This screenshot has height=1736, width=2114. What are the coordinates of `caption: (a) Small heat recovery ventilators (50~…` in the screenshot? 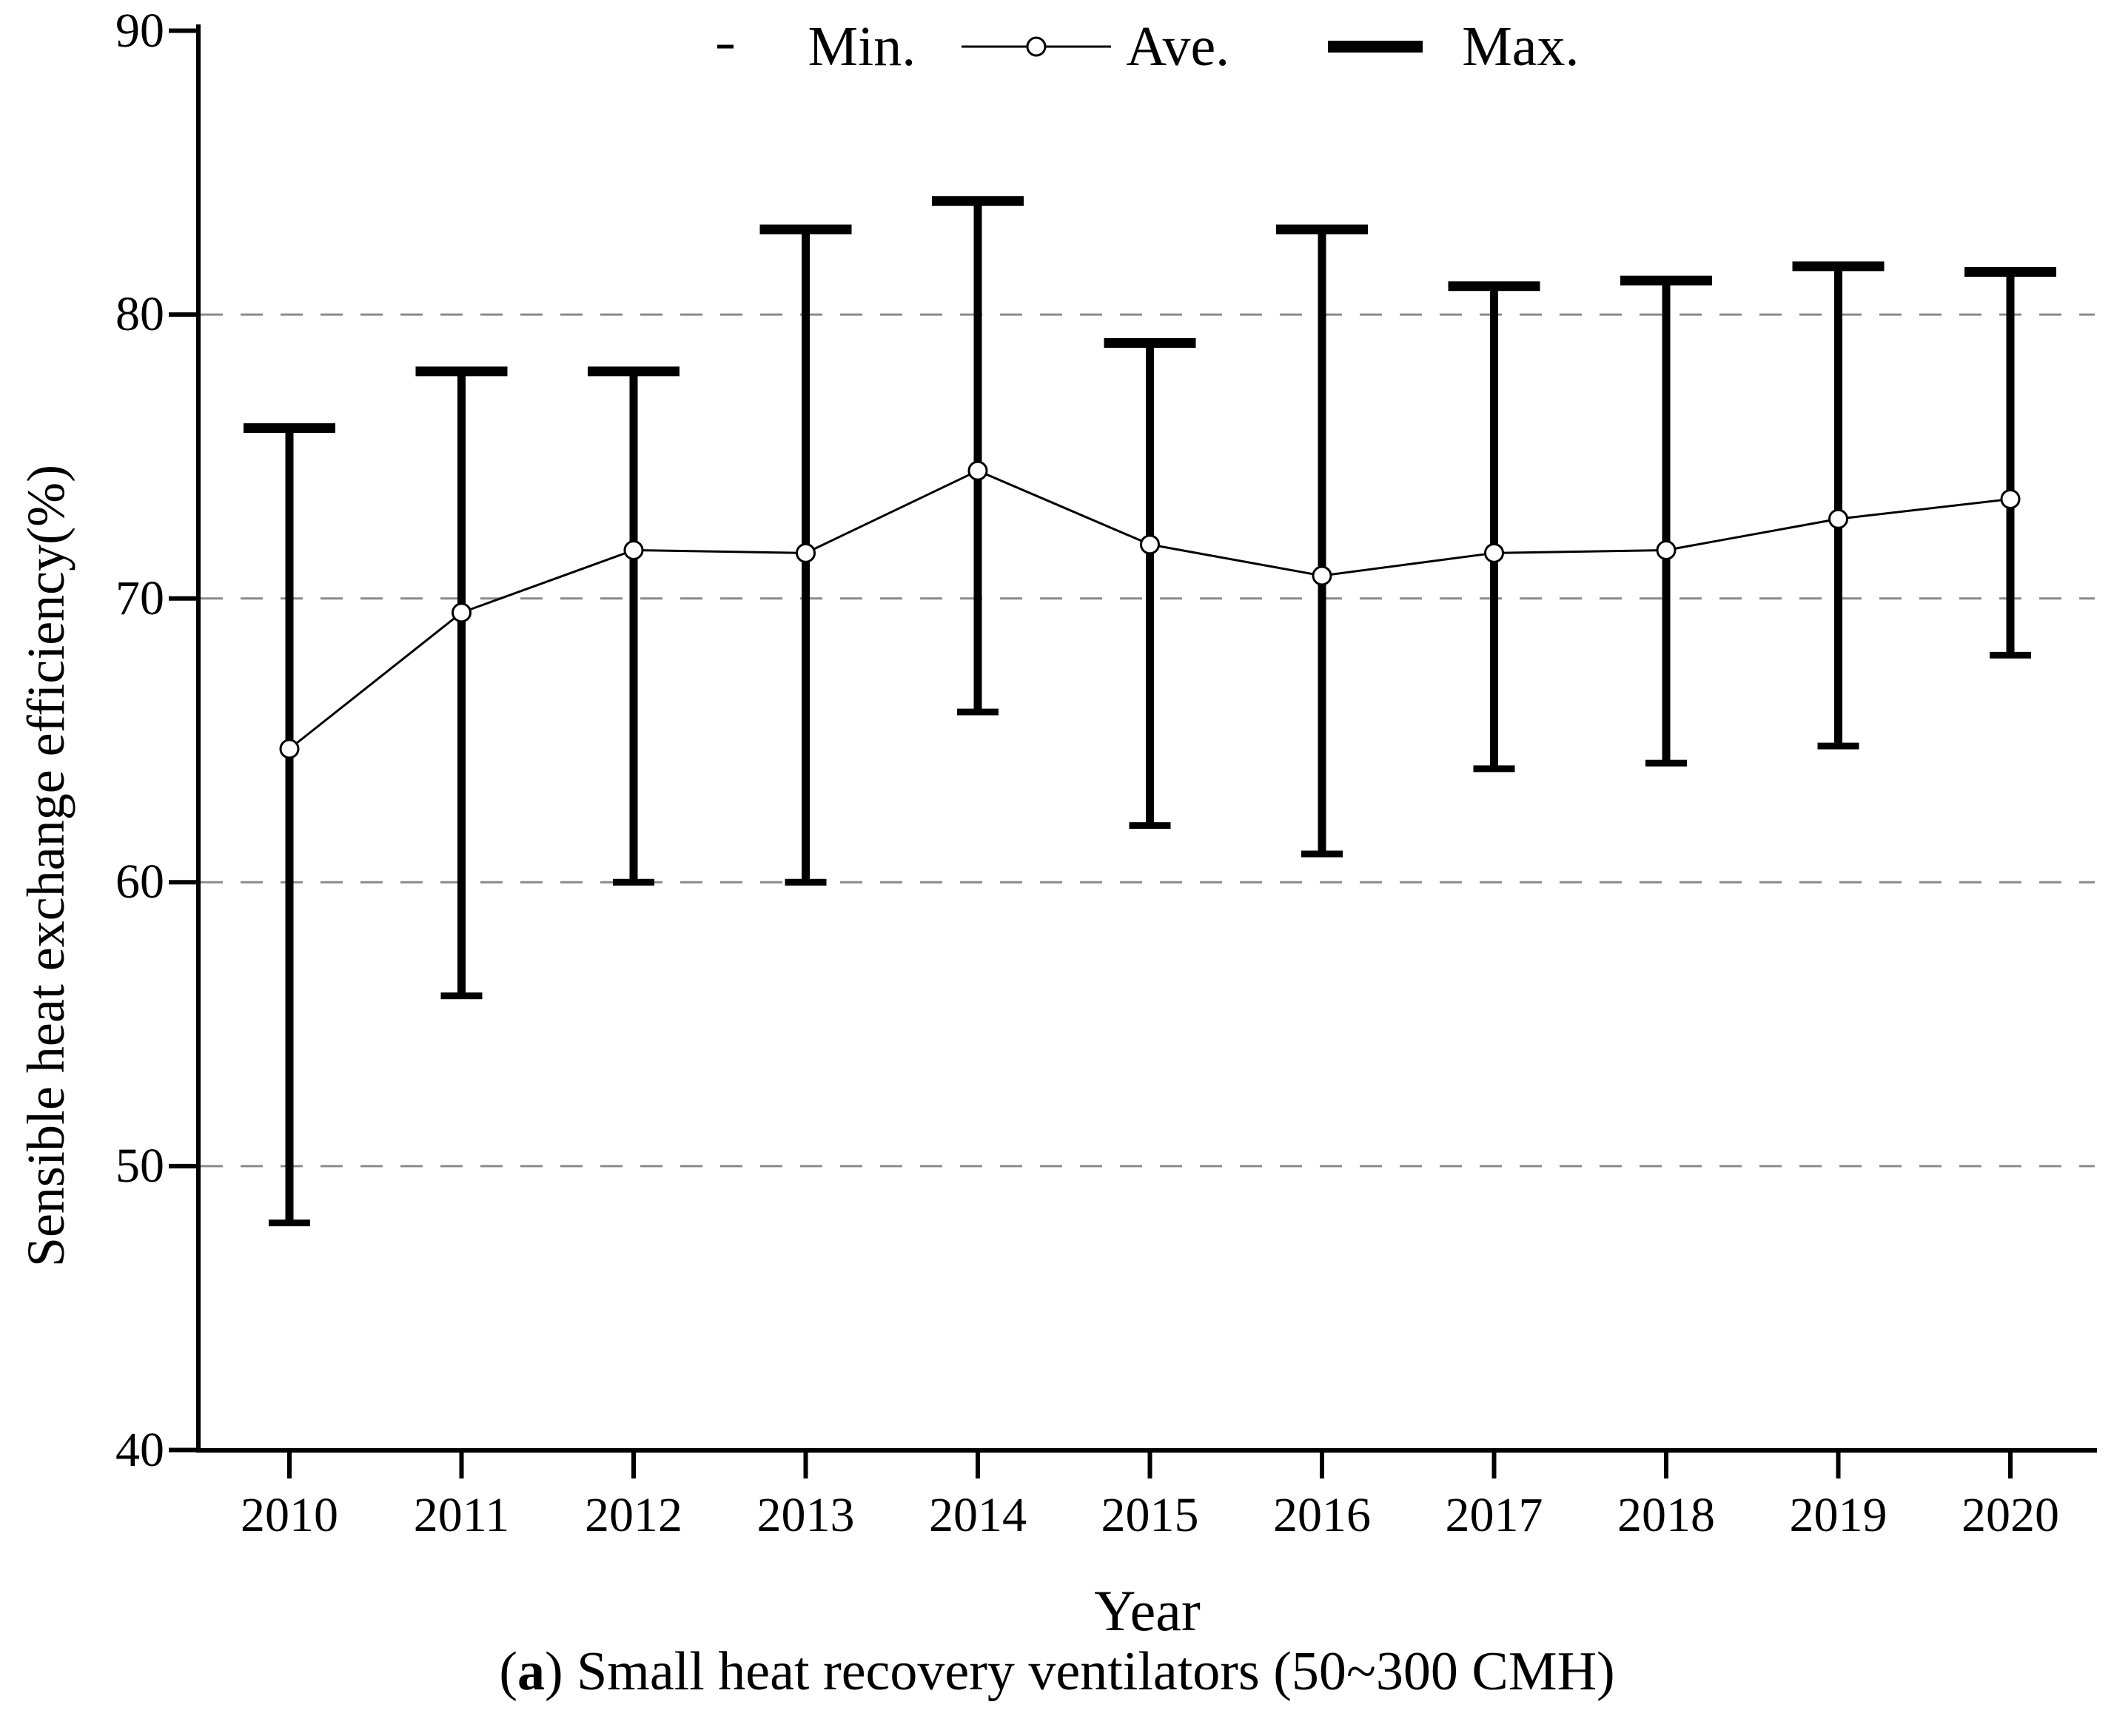 It's located at (1057, 1672).